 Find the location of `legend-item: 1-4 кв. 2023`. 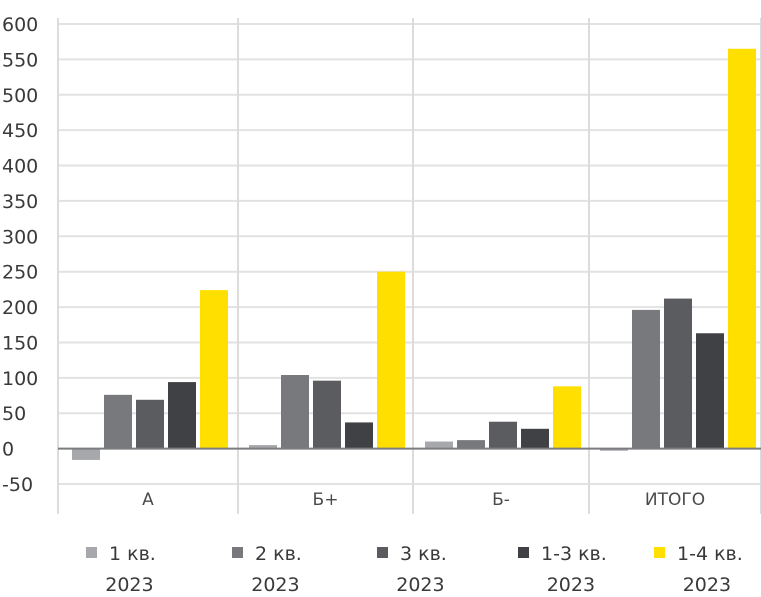

legend-item: 1-4 кв. 2023 is located at coordinates (698, 569).